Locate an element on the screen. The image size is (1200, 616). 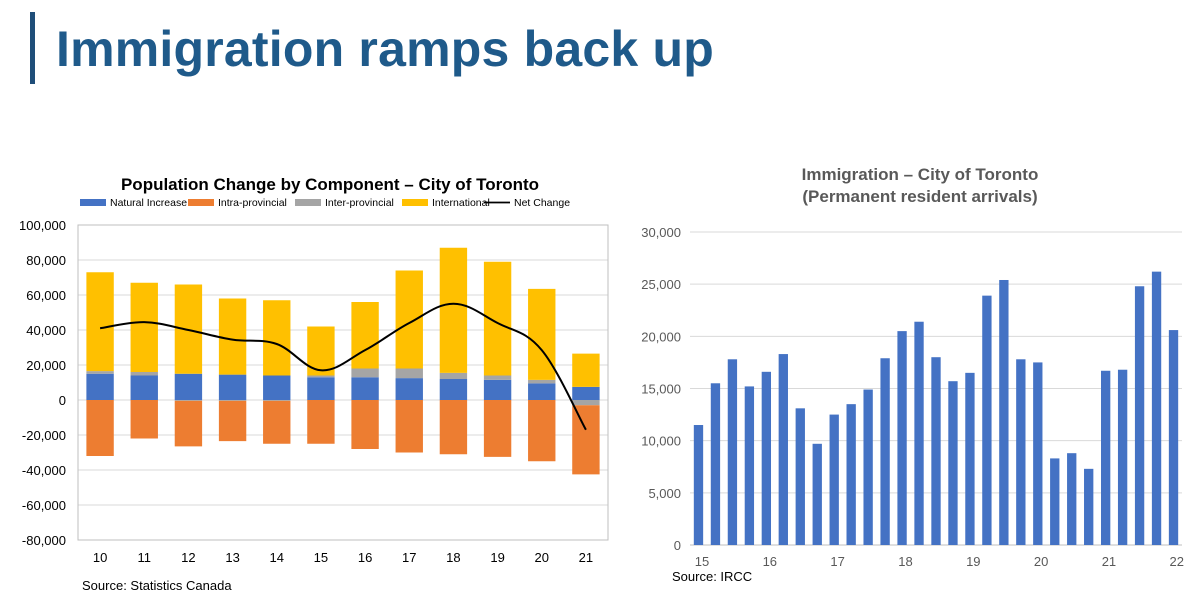
x-tick-label: 21 is located at coordinates (1109, 561).